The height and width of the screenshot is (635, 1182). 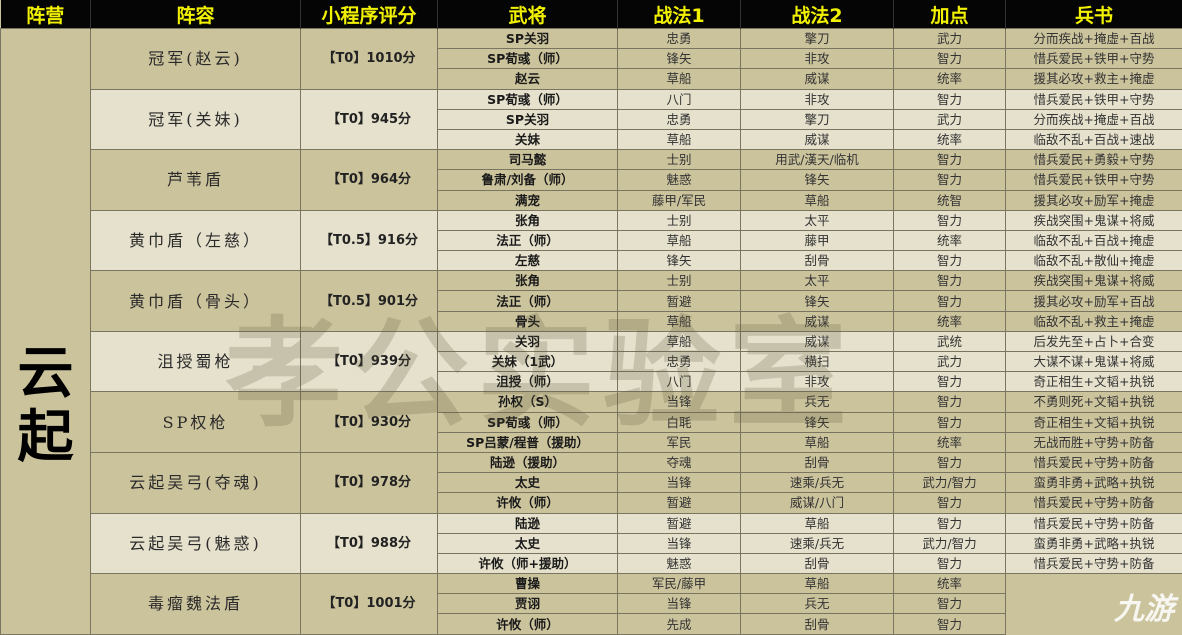 I want to click on tactic2-cell: 草船, so click(x=817, y=442).